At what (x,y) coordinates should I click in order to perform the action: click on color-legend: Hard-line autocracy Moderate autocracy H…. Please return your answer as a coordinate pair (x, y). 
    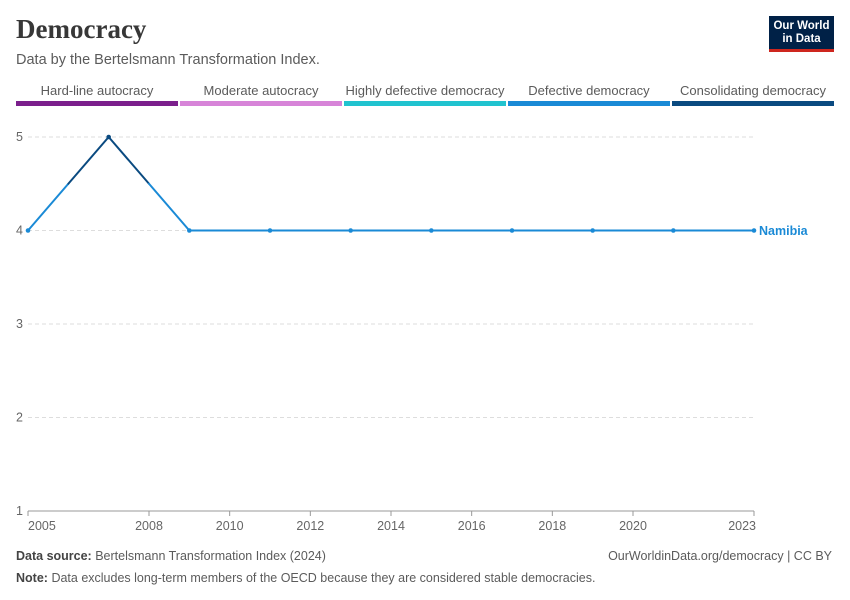
    Looking at the image, I should click on (425, 94).